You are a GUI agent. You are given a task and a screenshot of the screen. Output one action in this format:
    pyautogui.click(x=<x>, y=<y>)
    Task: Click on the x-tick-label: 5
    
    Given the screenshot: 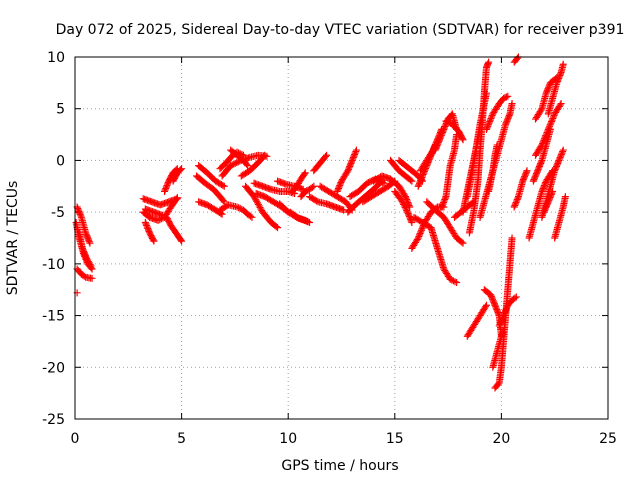 What is the action you would take?
    pyautogui.click(x=181, y=439)
    